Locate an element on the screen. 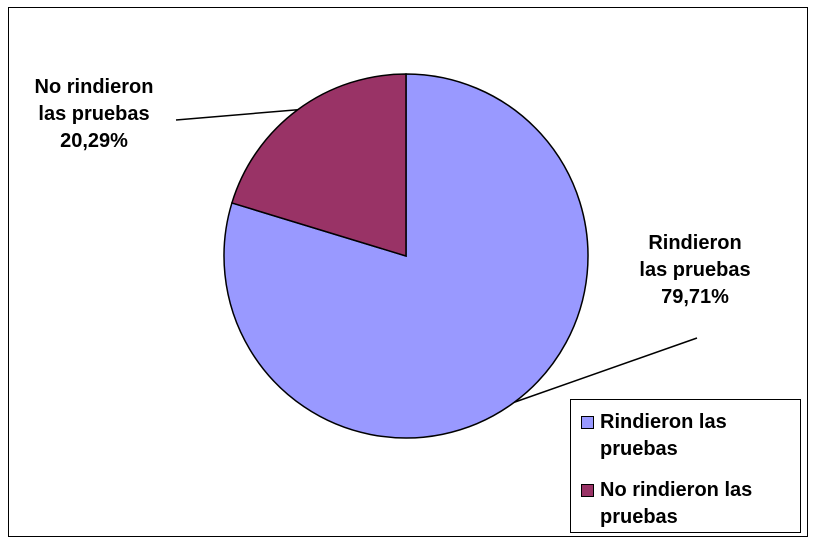  data-label-rindieron: Rindieron las pruebas 79,71% is located at coordinates (695, 270).